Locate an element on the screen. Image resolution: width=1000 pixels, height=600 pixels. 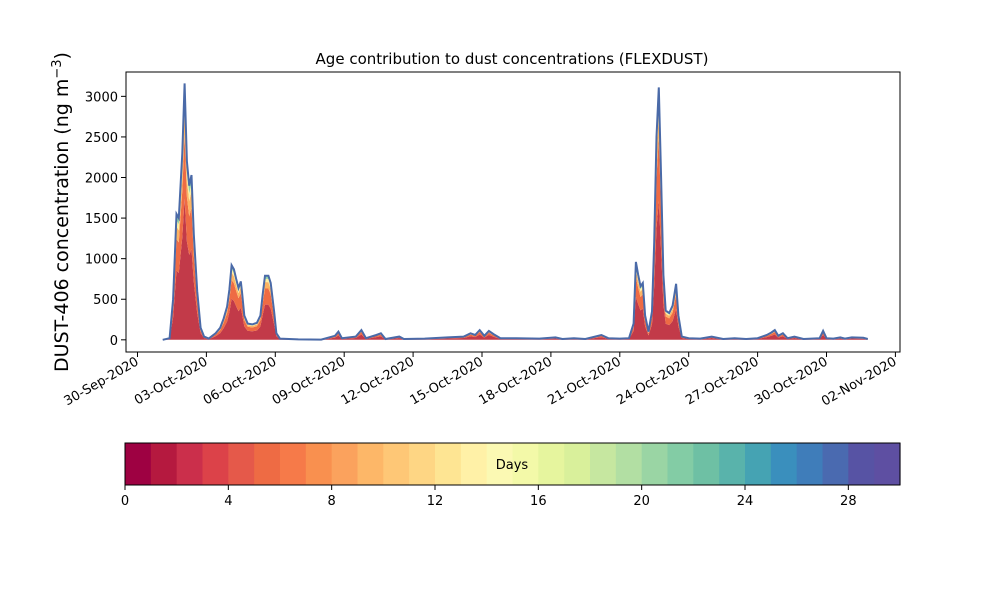
colorbar-frame is located at coordinates (512, 464).